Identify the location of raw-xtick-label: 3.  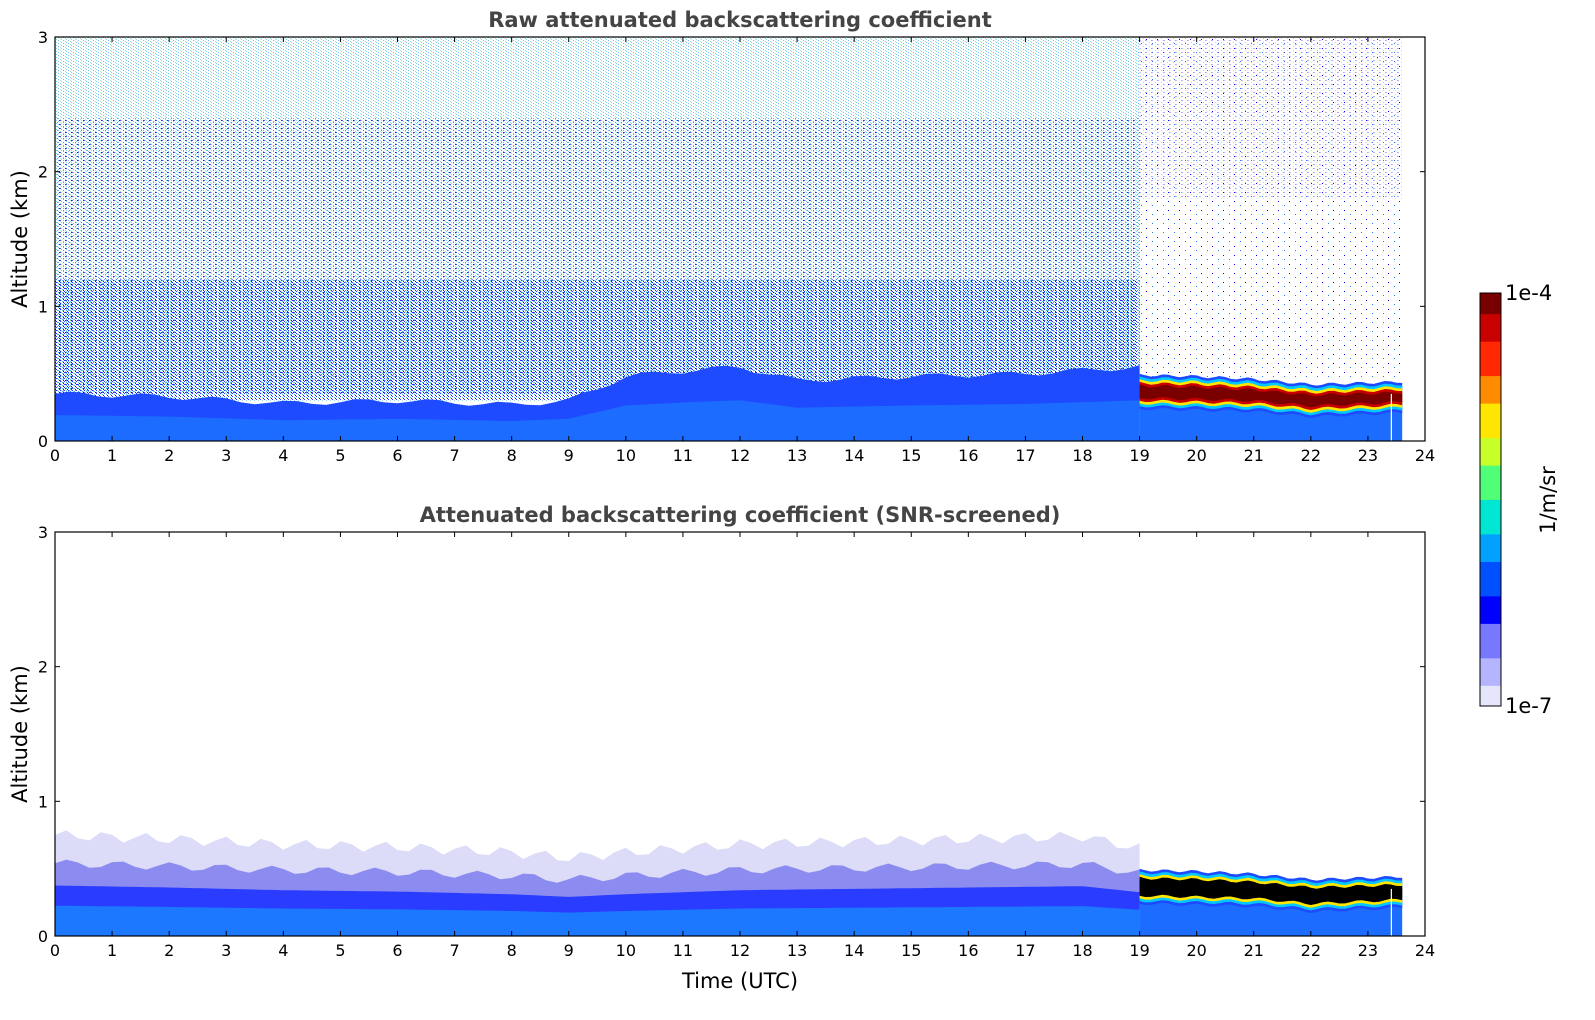
(226, 455).